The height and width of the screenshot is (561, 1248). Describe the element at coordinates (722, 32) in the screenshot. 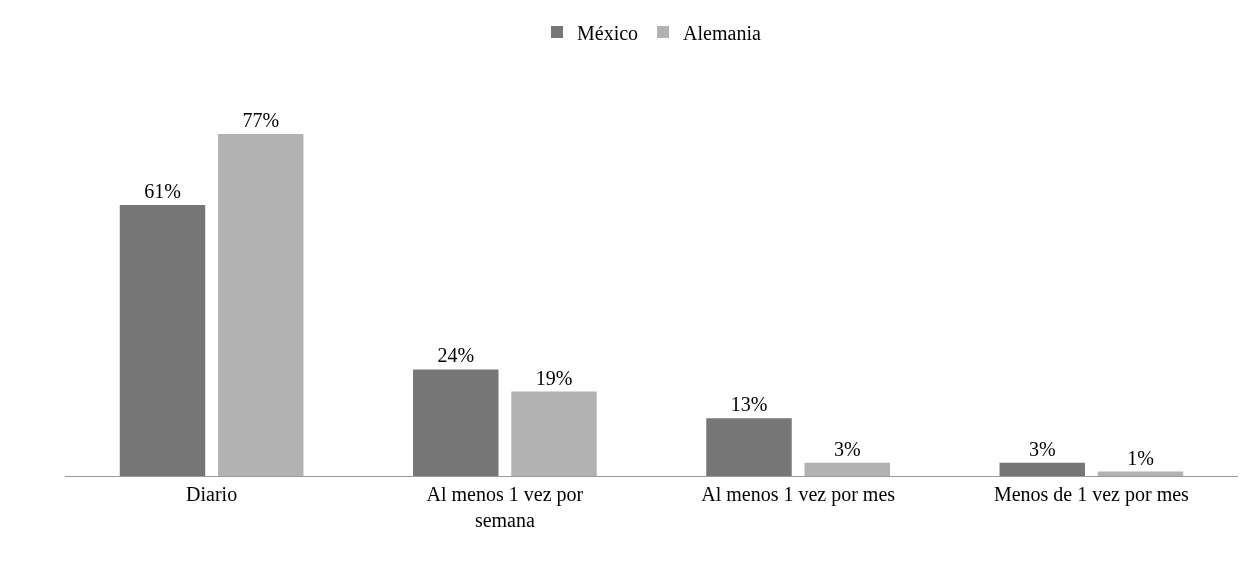

I see `legend-label: Alemania` at that location.